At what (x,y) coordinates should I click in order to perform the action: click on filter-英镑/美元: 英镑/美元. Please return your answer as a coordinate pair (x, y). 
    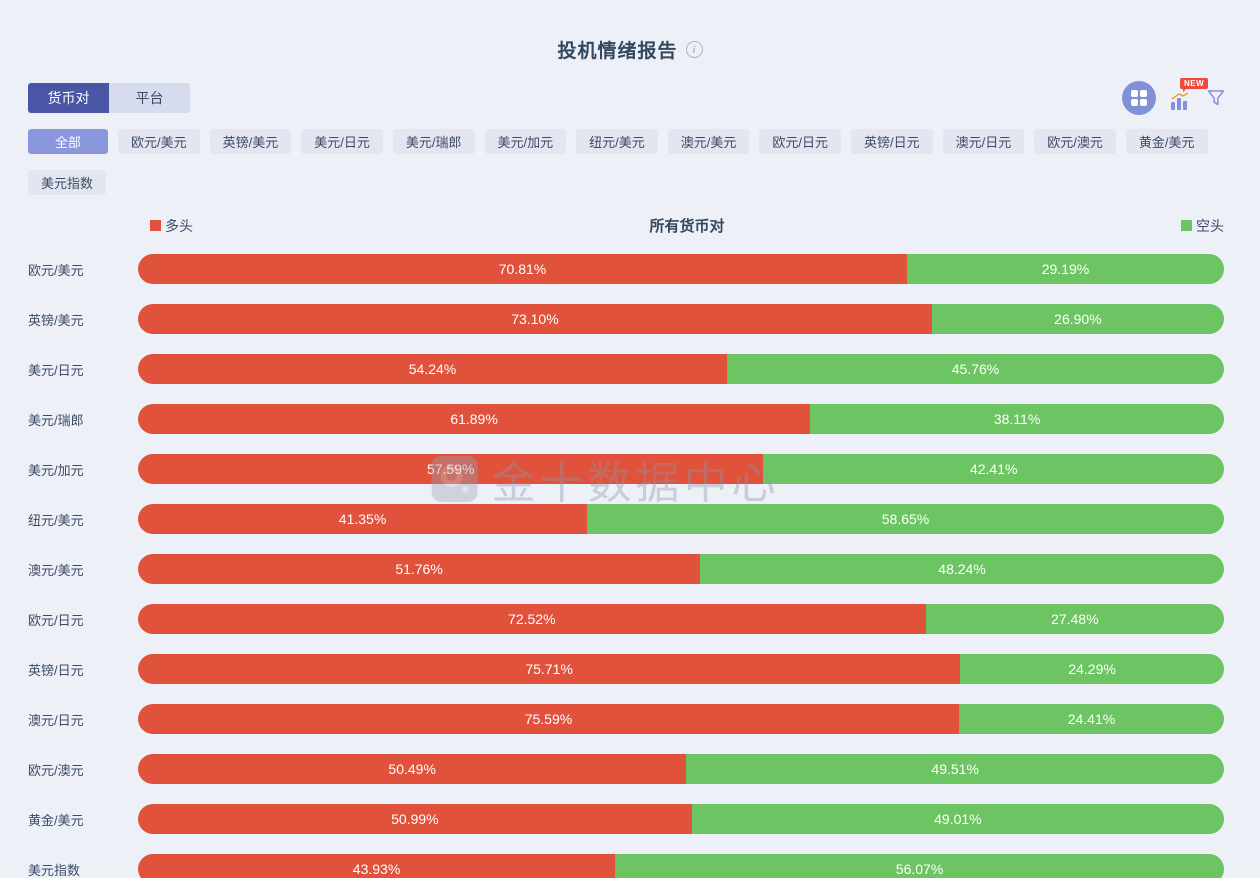
    Looking at the image, I should click on (250, 141).